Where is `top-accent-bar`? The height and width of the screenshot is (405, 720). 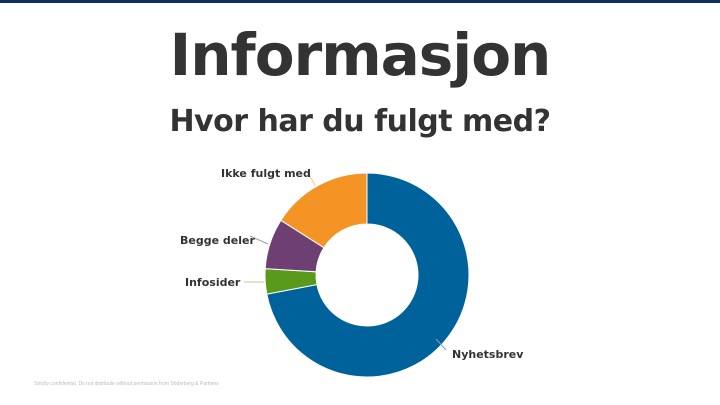 top-accent-bar is located at coordinates (360, 1).